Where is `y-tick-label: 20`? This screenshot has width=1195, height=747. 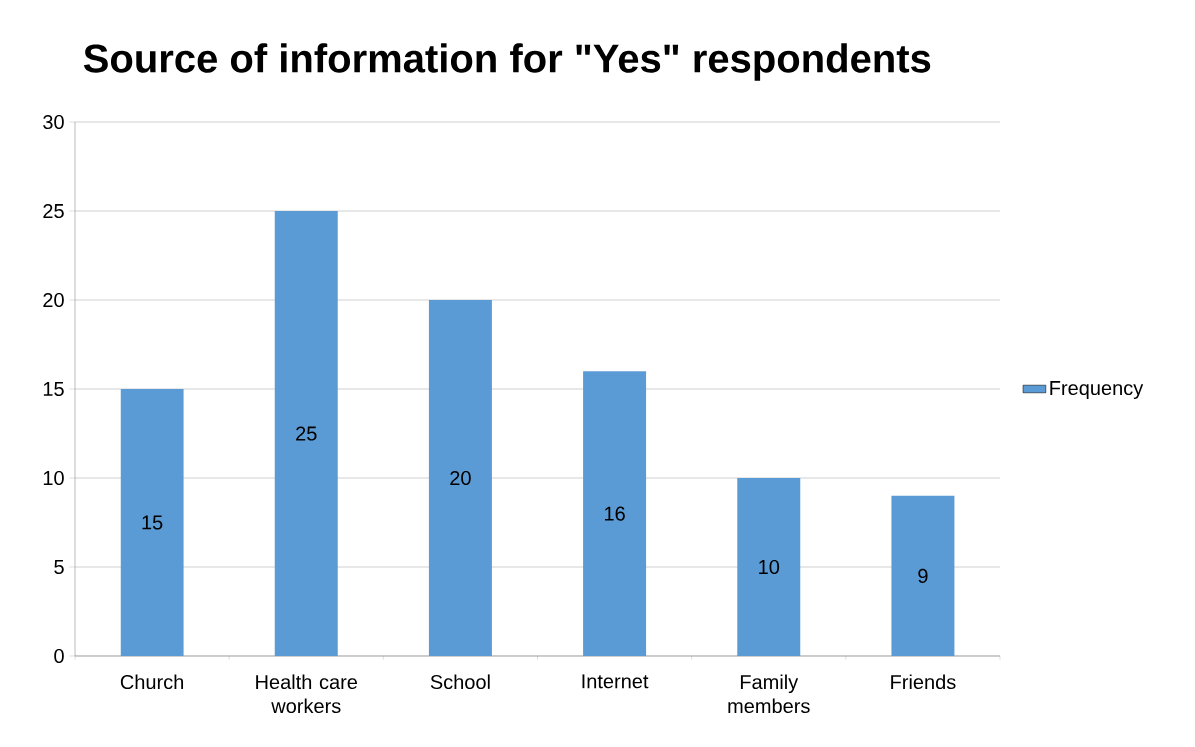
y-tick-label: 20 is located at coordinates (53, 300).